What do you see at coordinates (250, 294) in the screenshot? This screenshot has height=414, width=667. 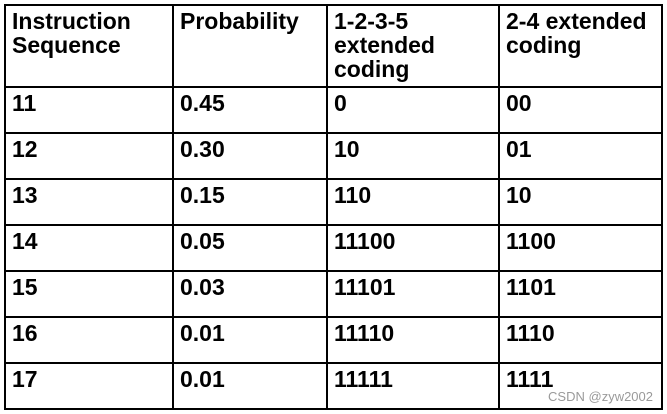 I see `table-cell: 0.03` at bounding box center [250, 294].